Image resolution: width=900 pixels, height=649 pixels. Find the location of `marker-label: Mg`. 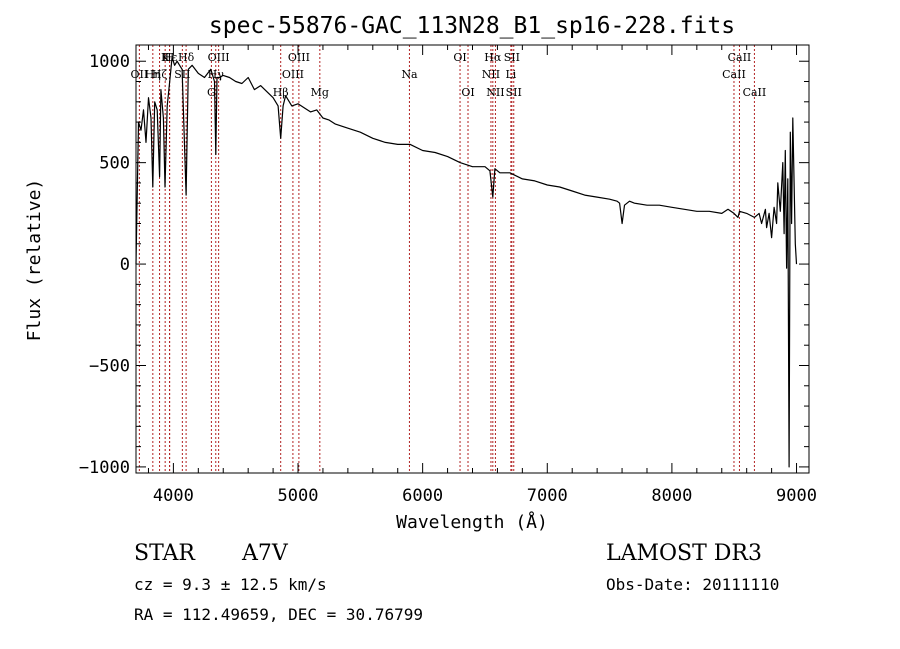

marker-label: Mg is located at coordinates (320, 92).